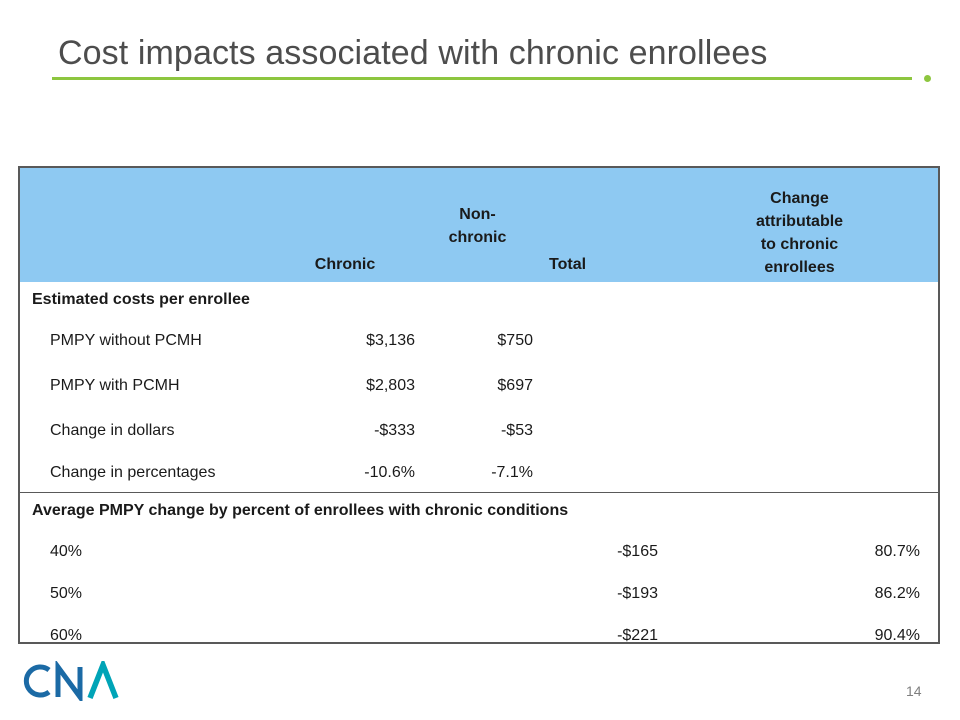 The image size is (960, 720). Describe the element at coordinates (515, 385) in the screenshot. I see `cell-nonchronic: $697` at that location.